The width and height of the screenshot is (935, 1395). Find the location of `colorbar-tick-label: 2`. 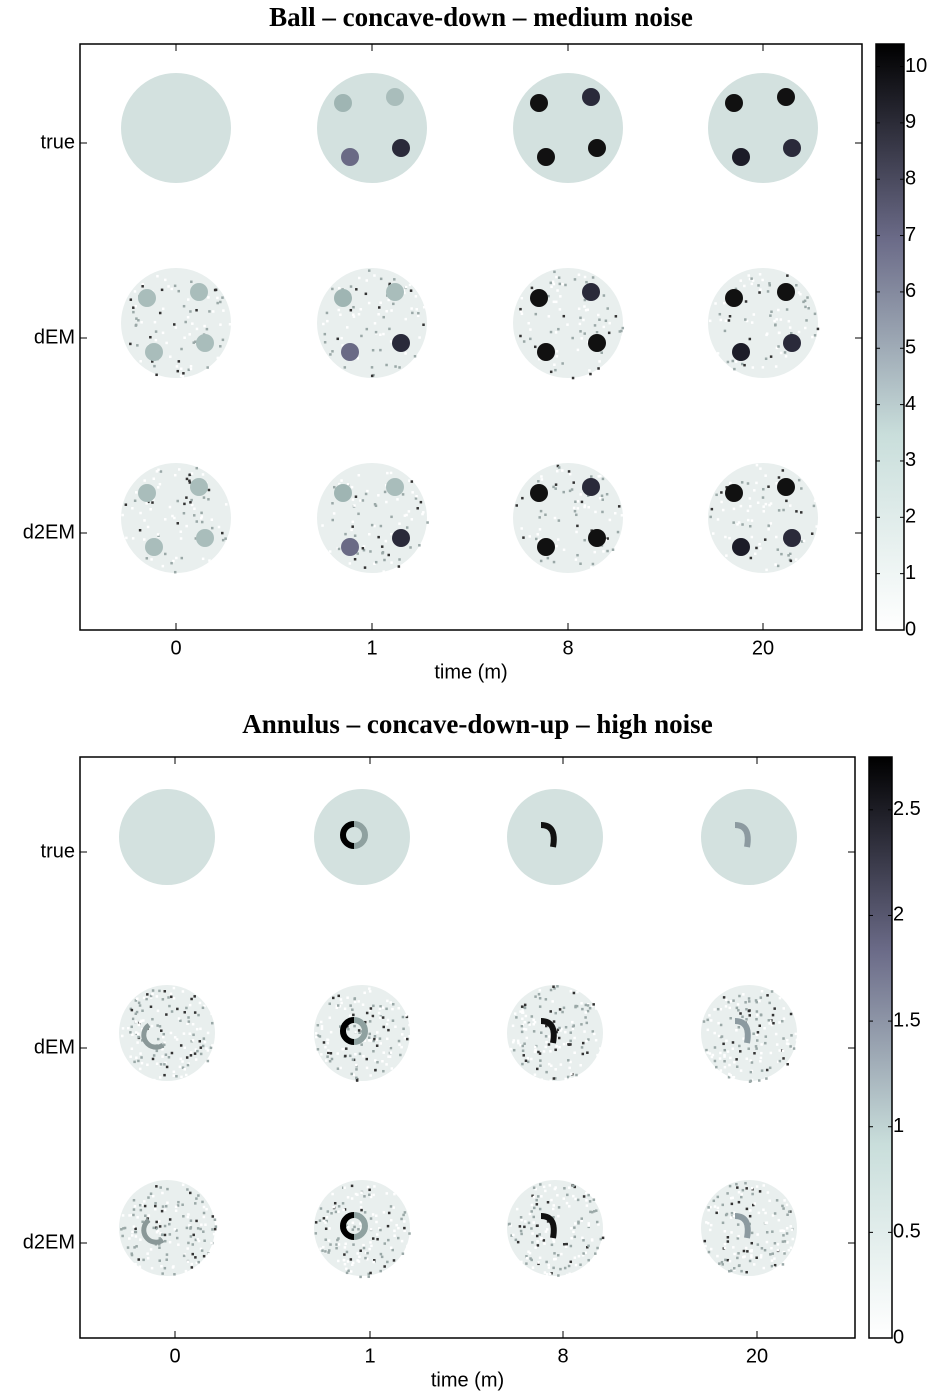

colorbar-tick-label: 2 is located at coordinates (910, 517).